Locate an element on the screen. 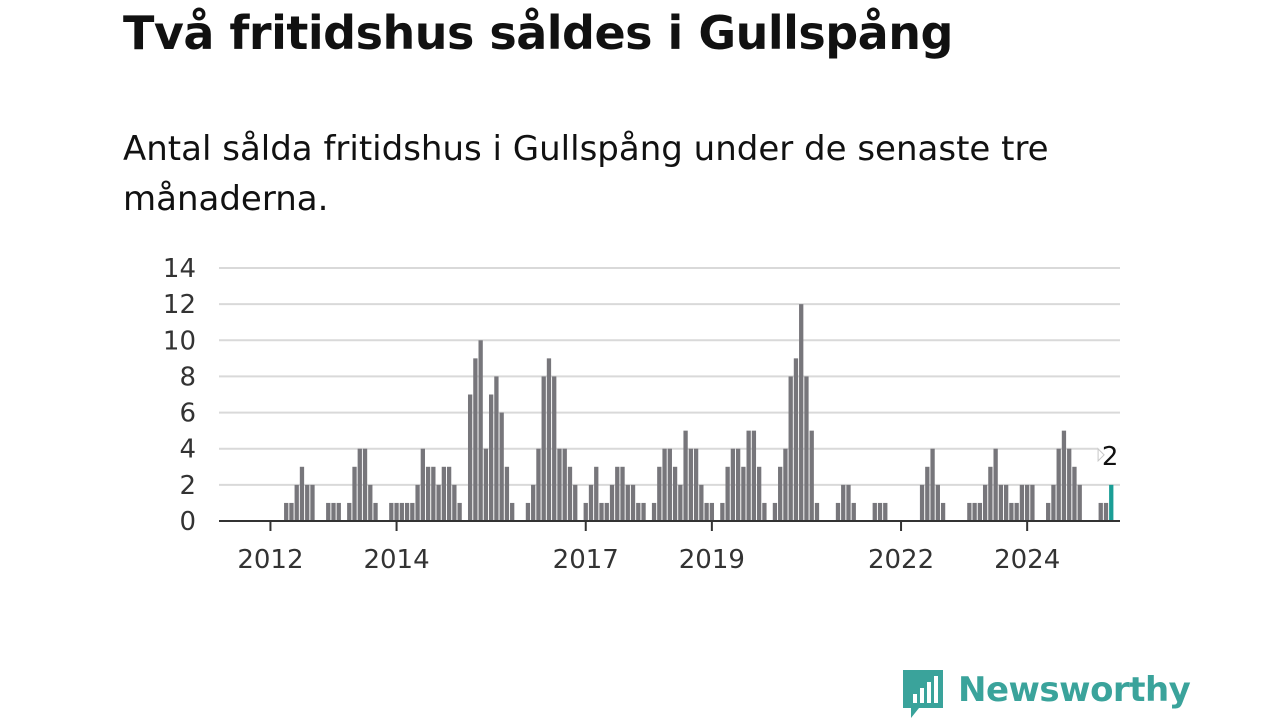 Image resolution: width=1280 pixels, height=720 pixels. y-tick-label: 2 is located at coordinates (187, 486).